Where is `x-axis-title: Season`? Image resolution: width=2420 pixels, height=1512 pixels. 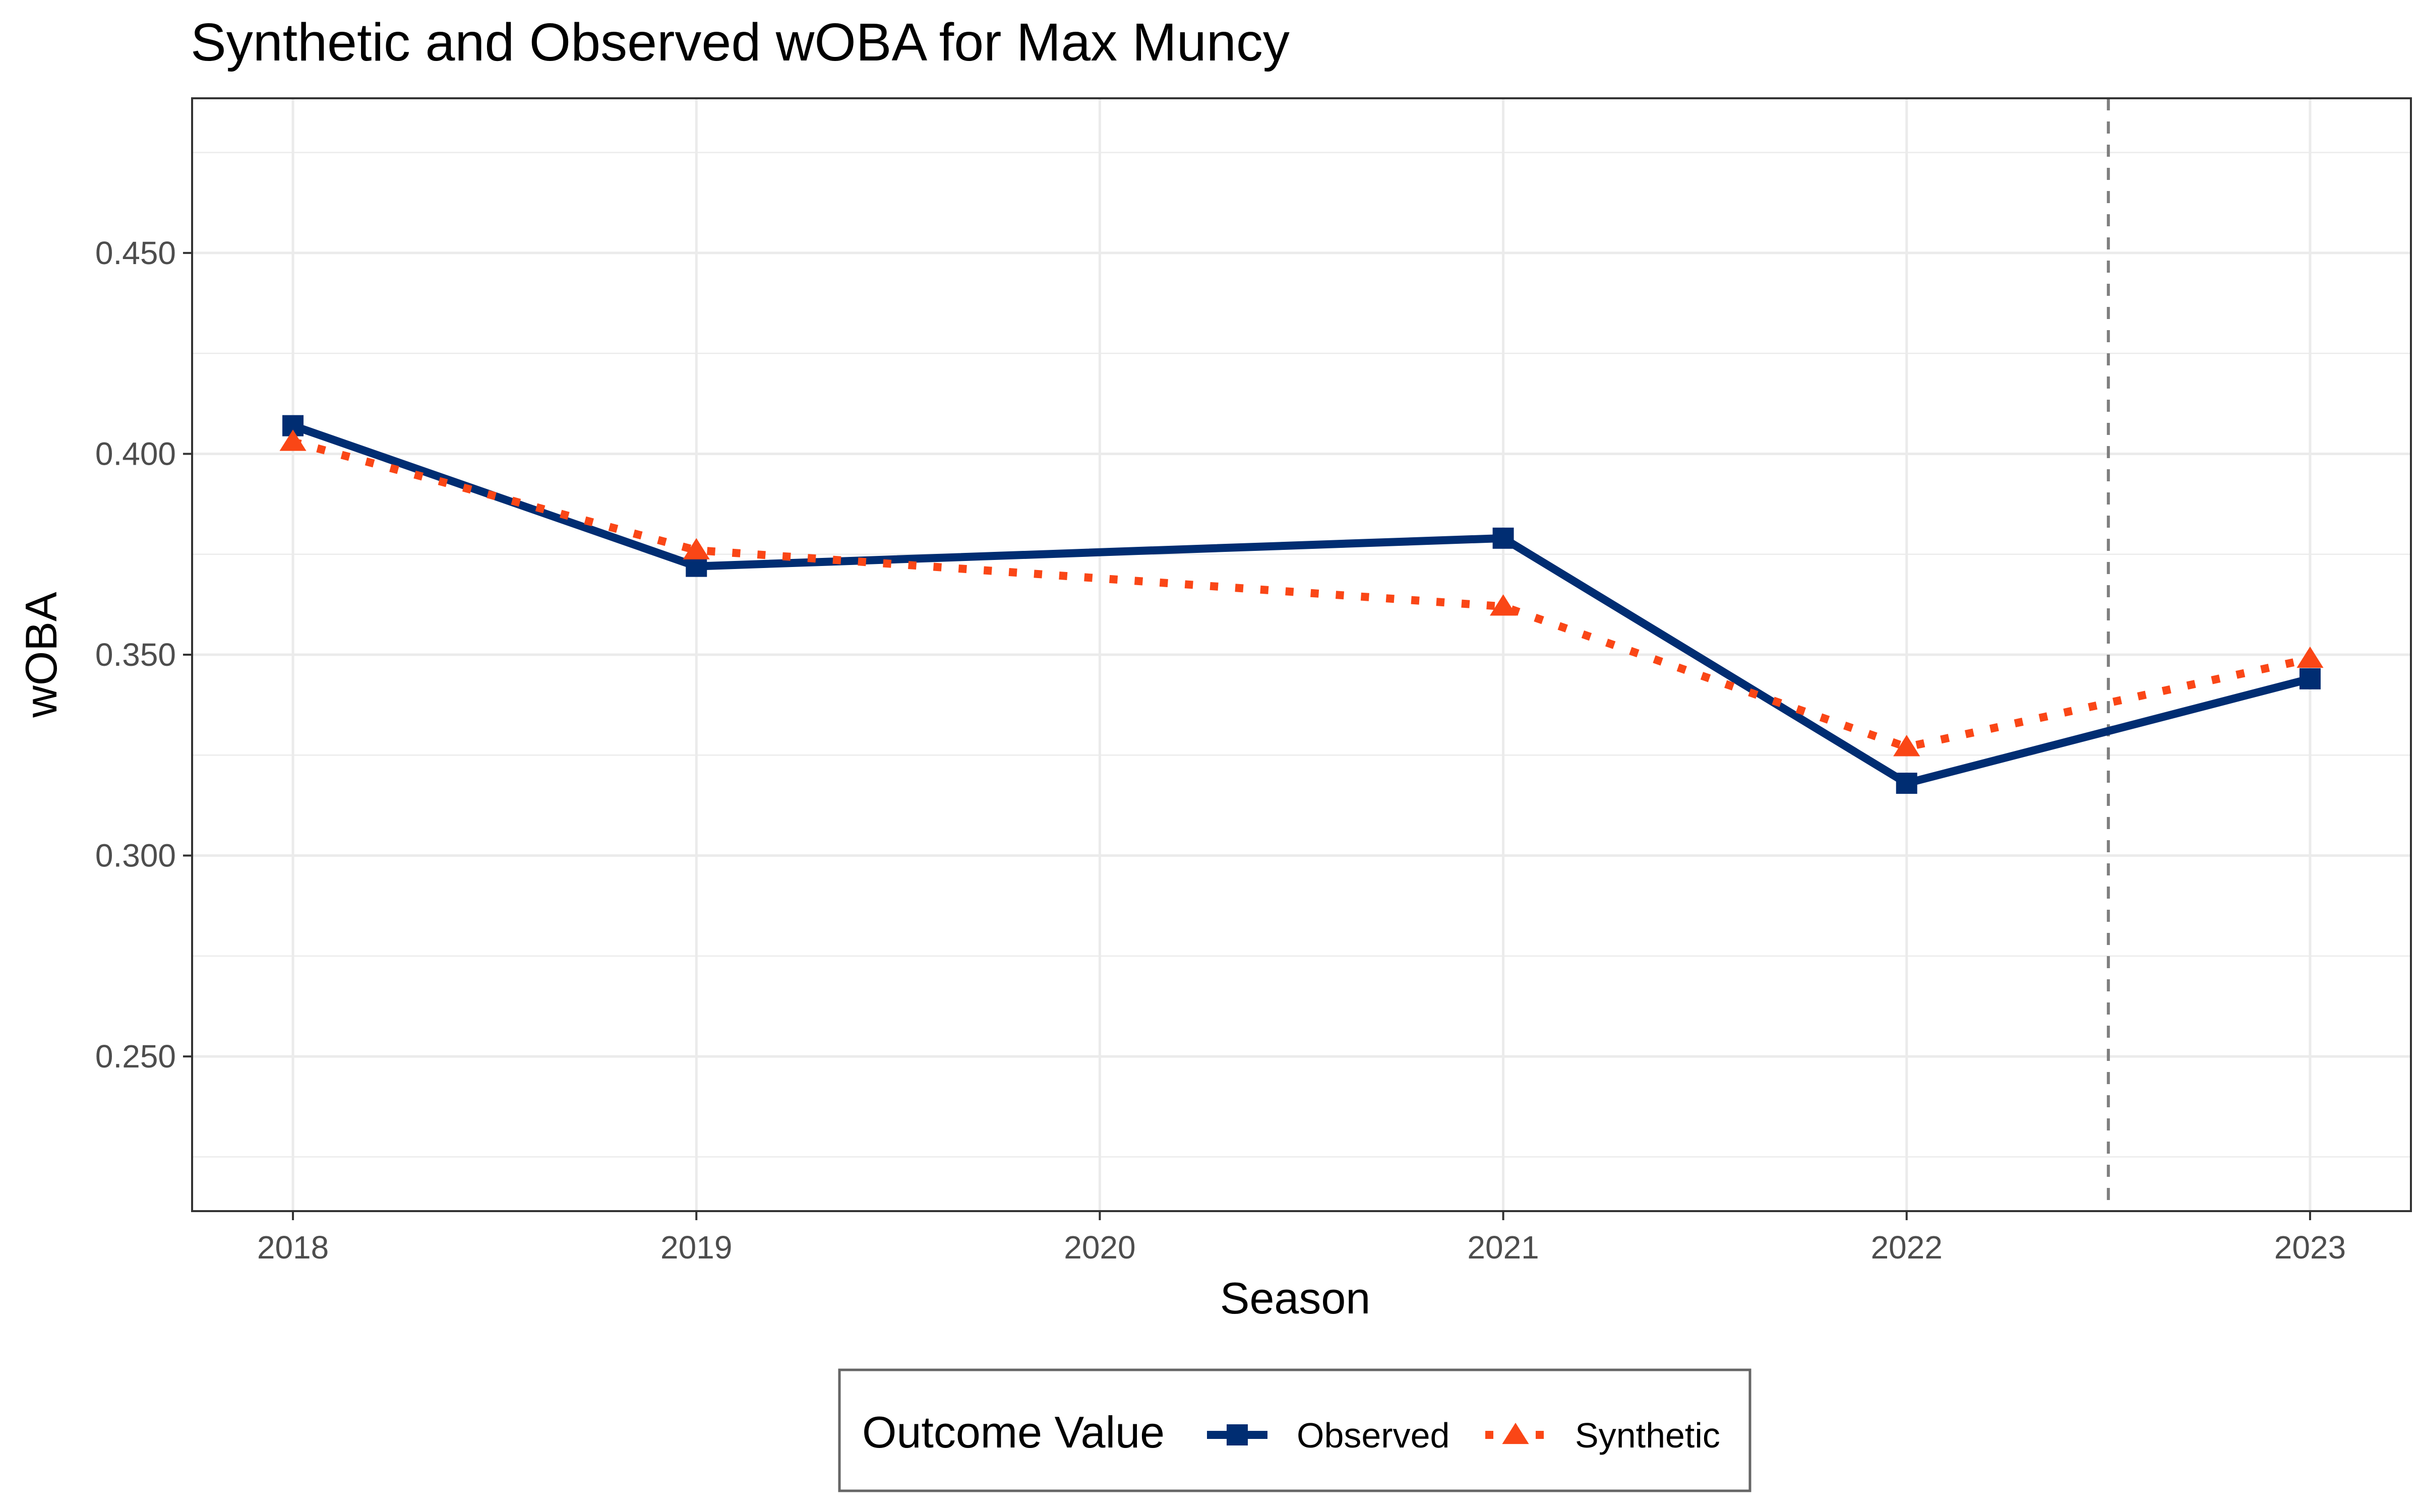
x-axis-title: Season is located at coordinates (1295, 1298).